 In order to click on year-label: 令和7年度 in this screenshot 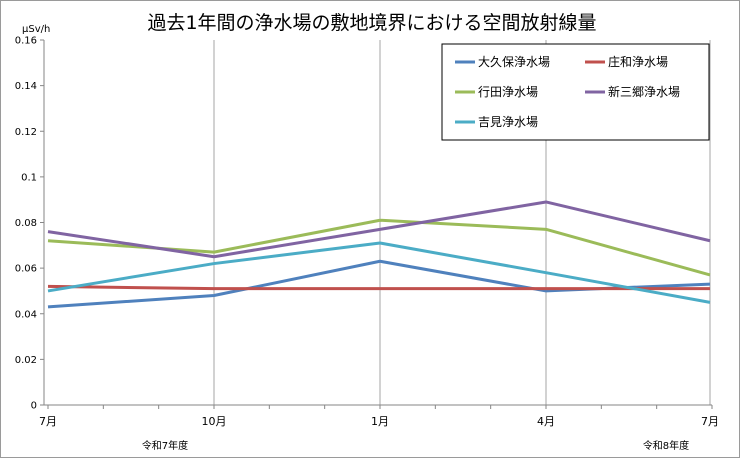, I will do `click(165, 445)`.